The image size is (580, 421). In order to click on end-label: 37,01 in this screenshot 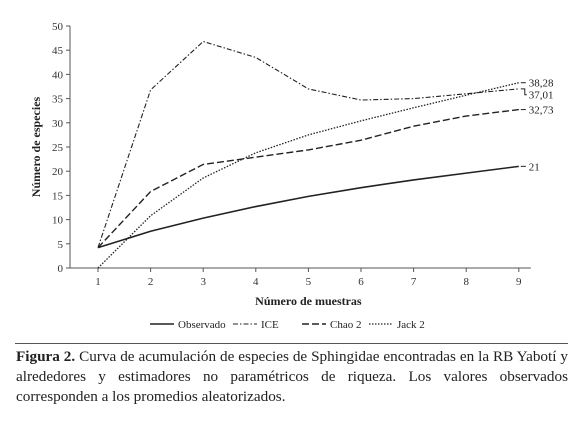, I will do `click(541, 96)`.